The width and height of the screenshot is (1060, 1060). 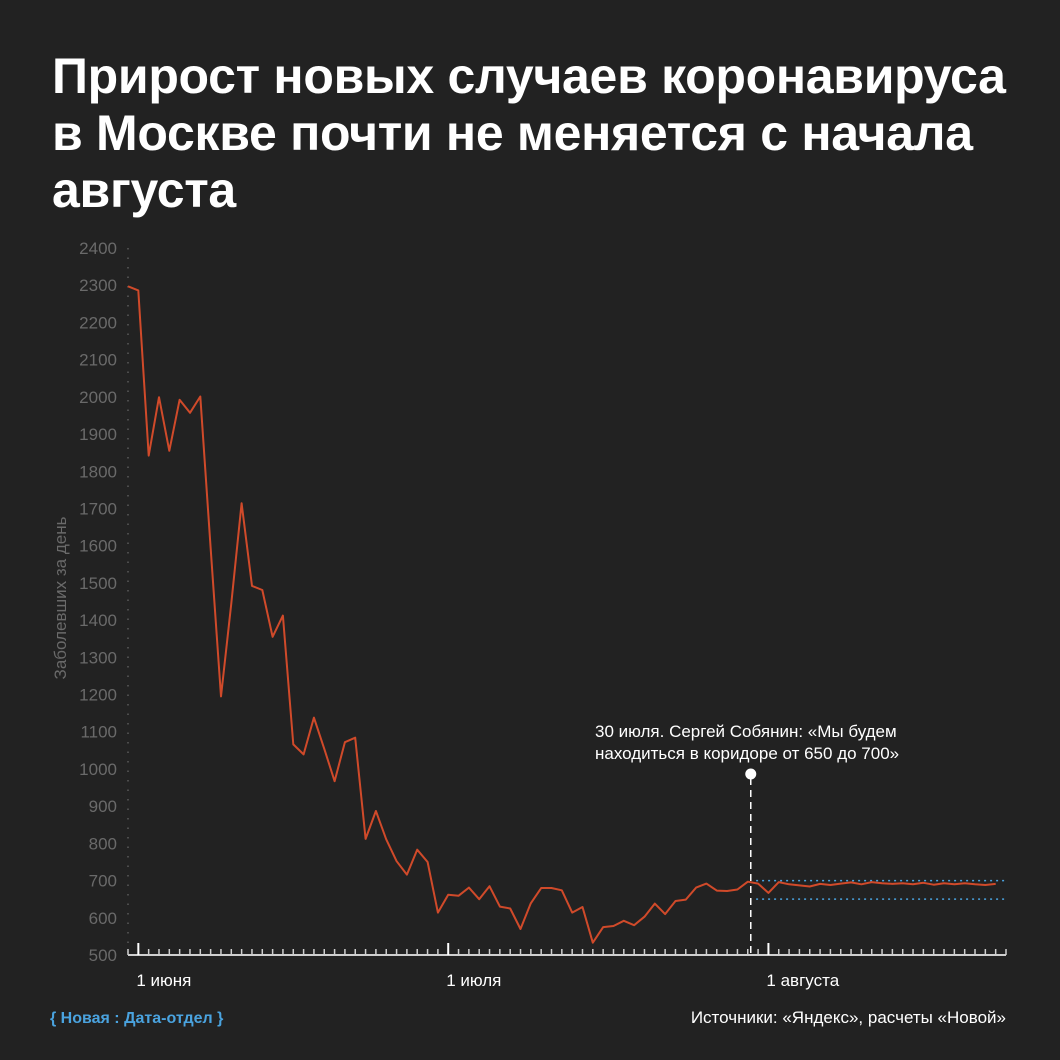 What do you see at coordinates (98, 471) in the screenshot?
I see `y-tick-label: 1800` at bounding box center [98, 471].